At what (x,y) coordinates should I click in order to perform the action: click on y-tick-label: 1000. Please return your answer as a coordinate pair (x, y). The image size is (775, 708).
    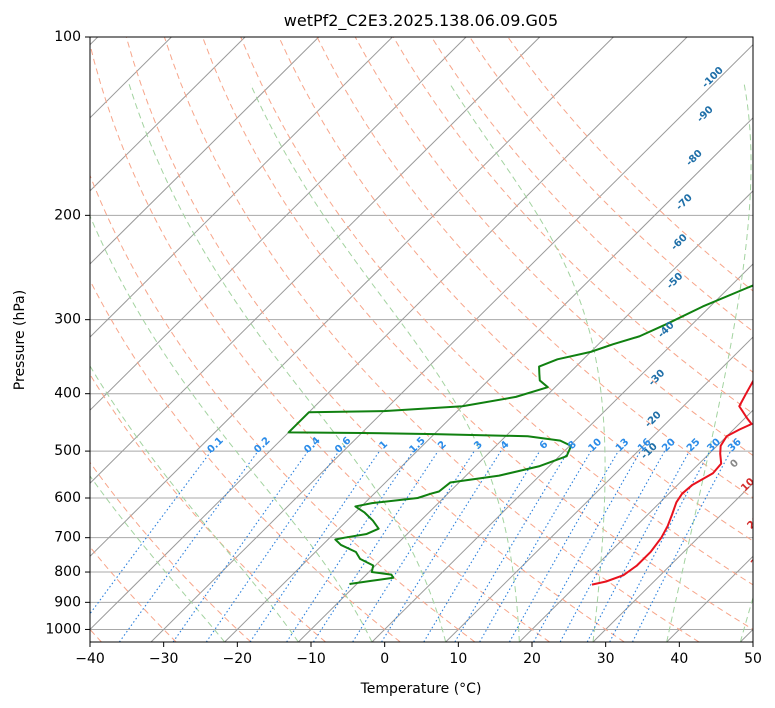
    Looking at the image, I should click on (63, 629).